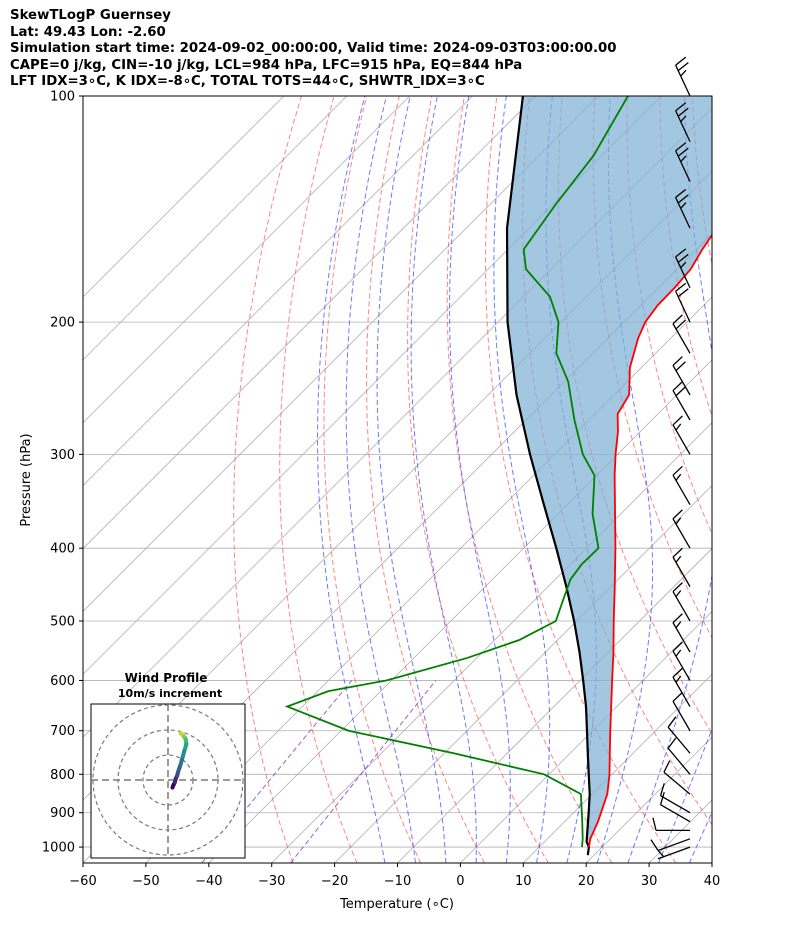 The height and width of the screenshot is (937, 794). I want to click on x-tick-label: −60, so click(82, 881).